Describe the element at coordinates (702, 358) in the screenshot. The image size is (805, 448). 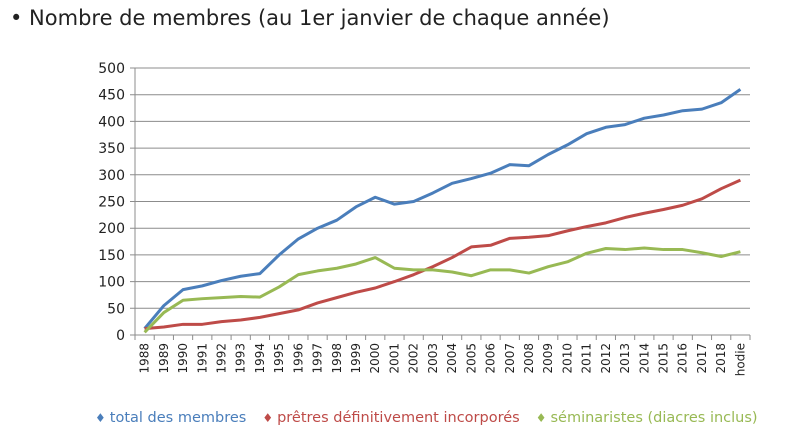
I see `x-tick-label: 2017` at that location.